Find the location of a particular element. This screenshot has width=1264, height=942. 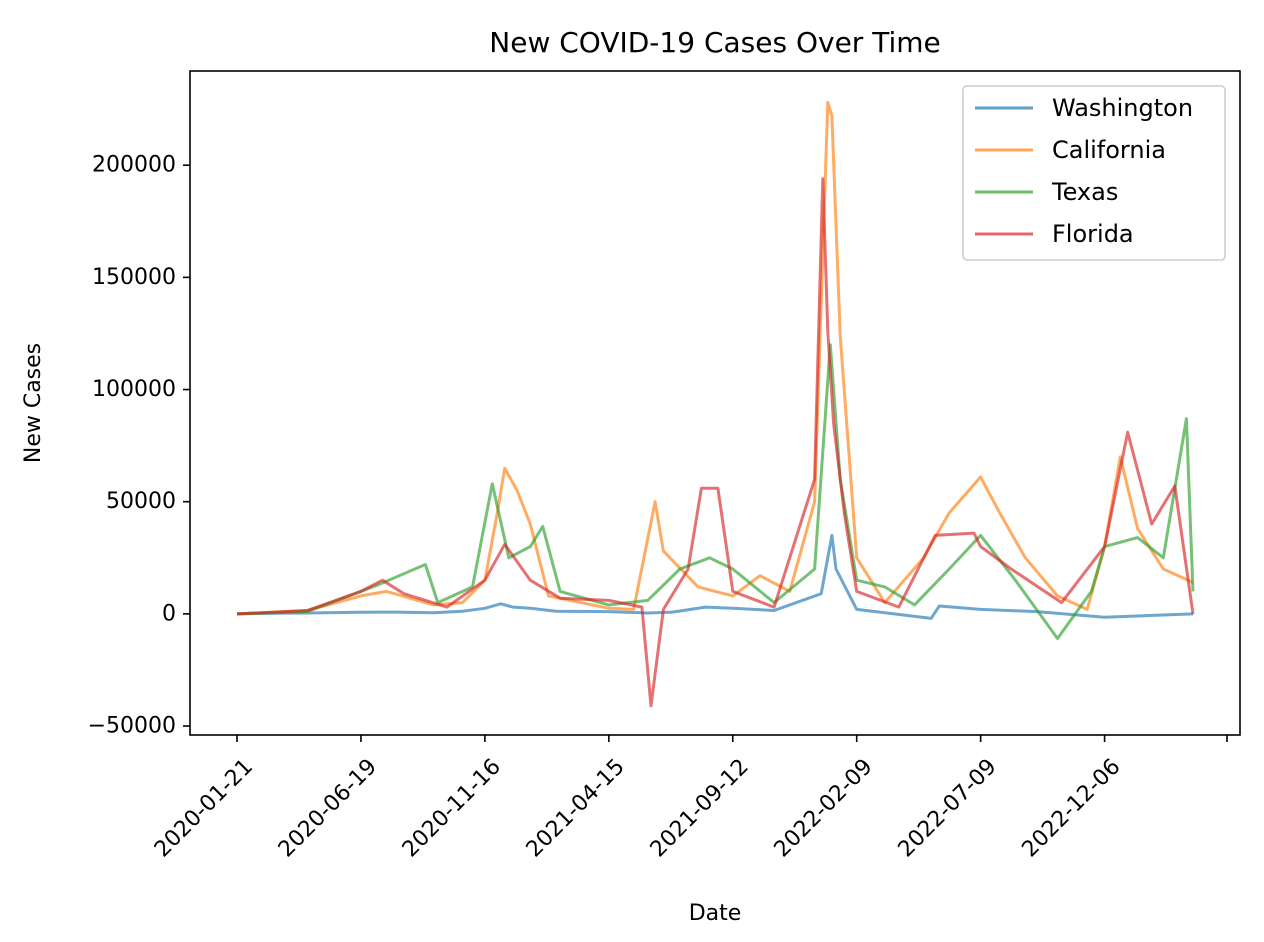

x-tick-label: 2021-04-15 is located at coordinates (576, 808).